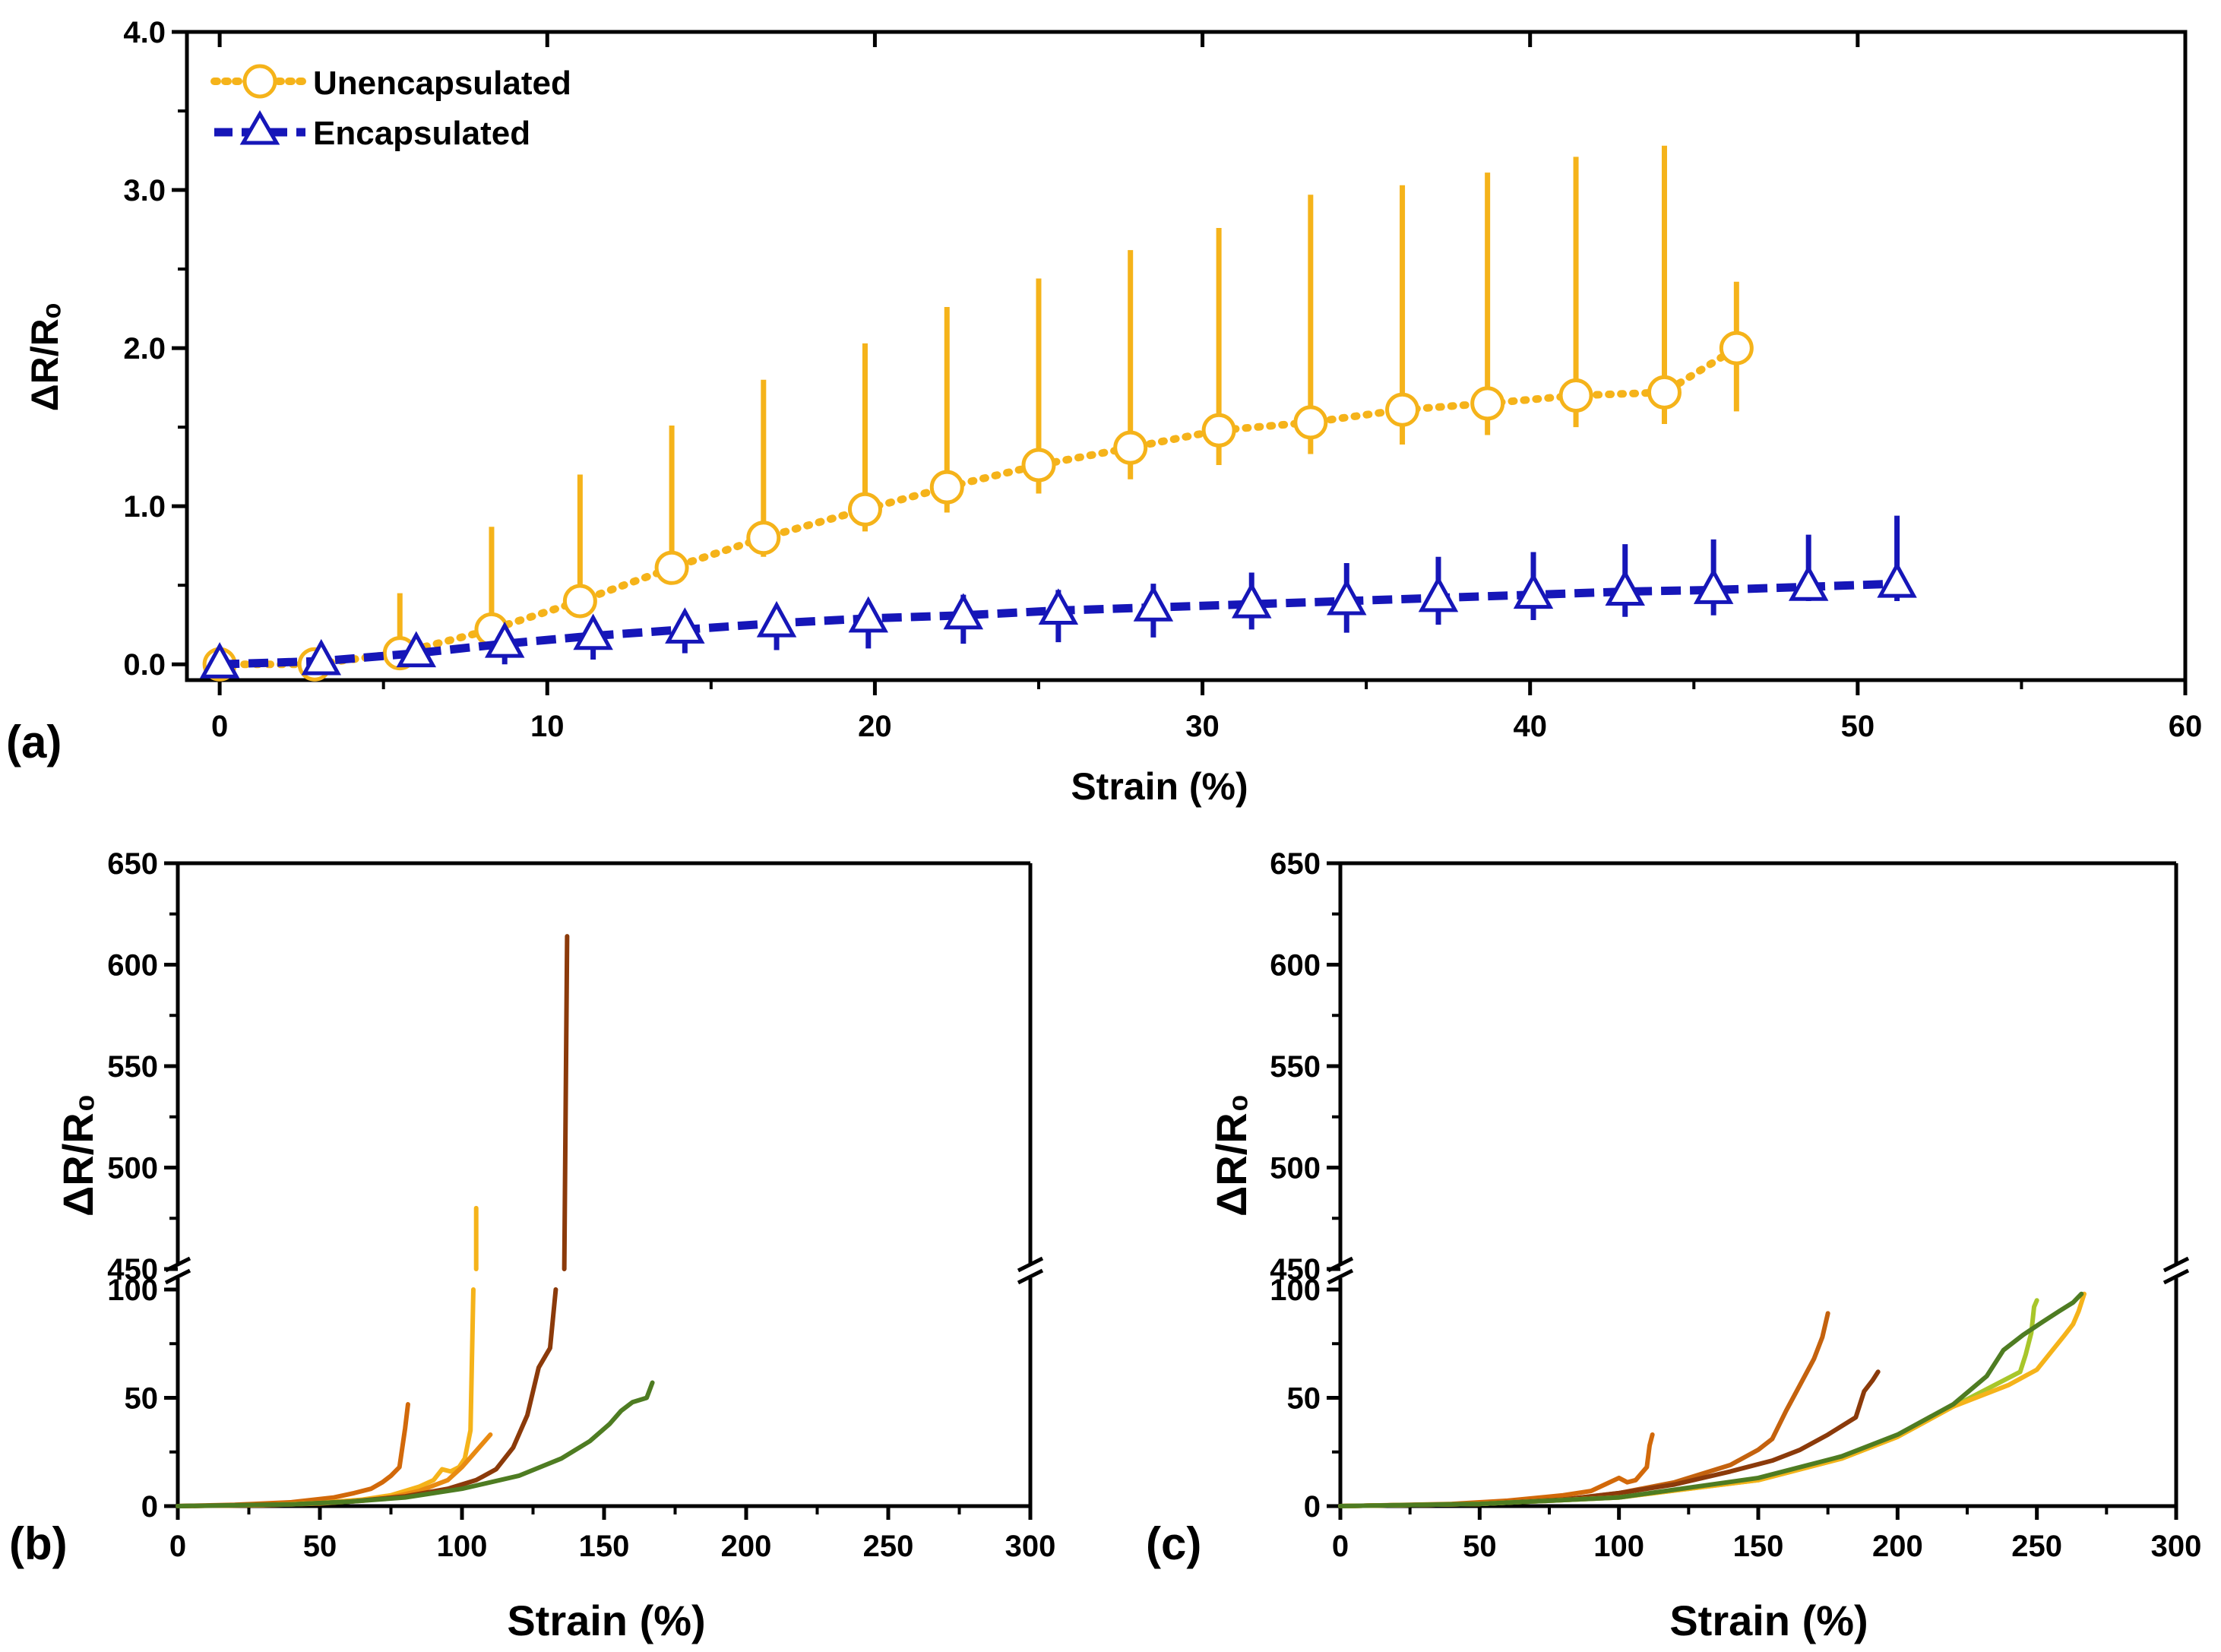  What do you see at coordinates (144, 349) in the screenshot?
I see `y-tick-label-a: 2.0` at bounding box center [144, 349].